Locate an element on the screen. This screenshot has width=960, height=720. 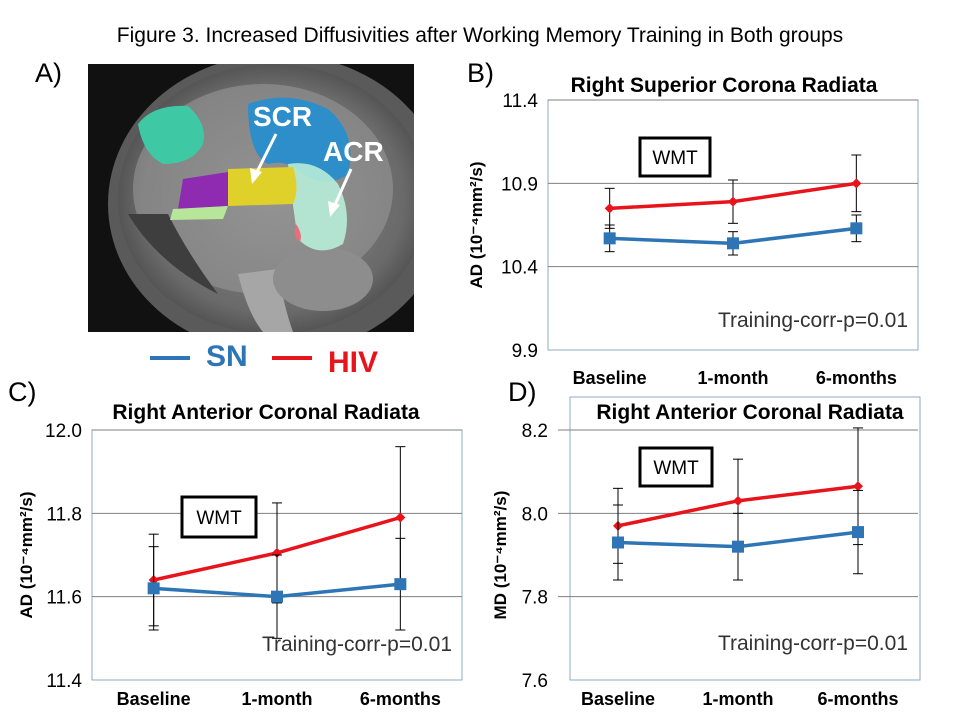
chart-title: Right Superior Corona Radiata is located at coordinates (724, 85).